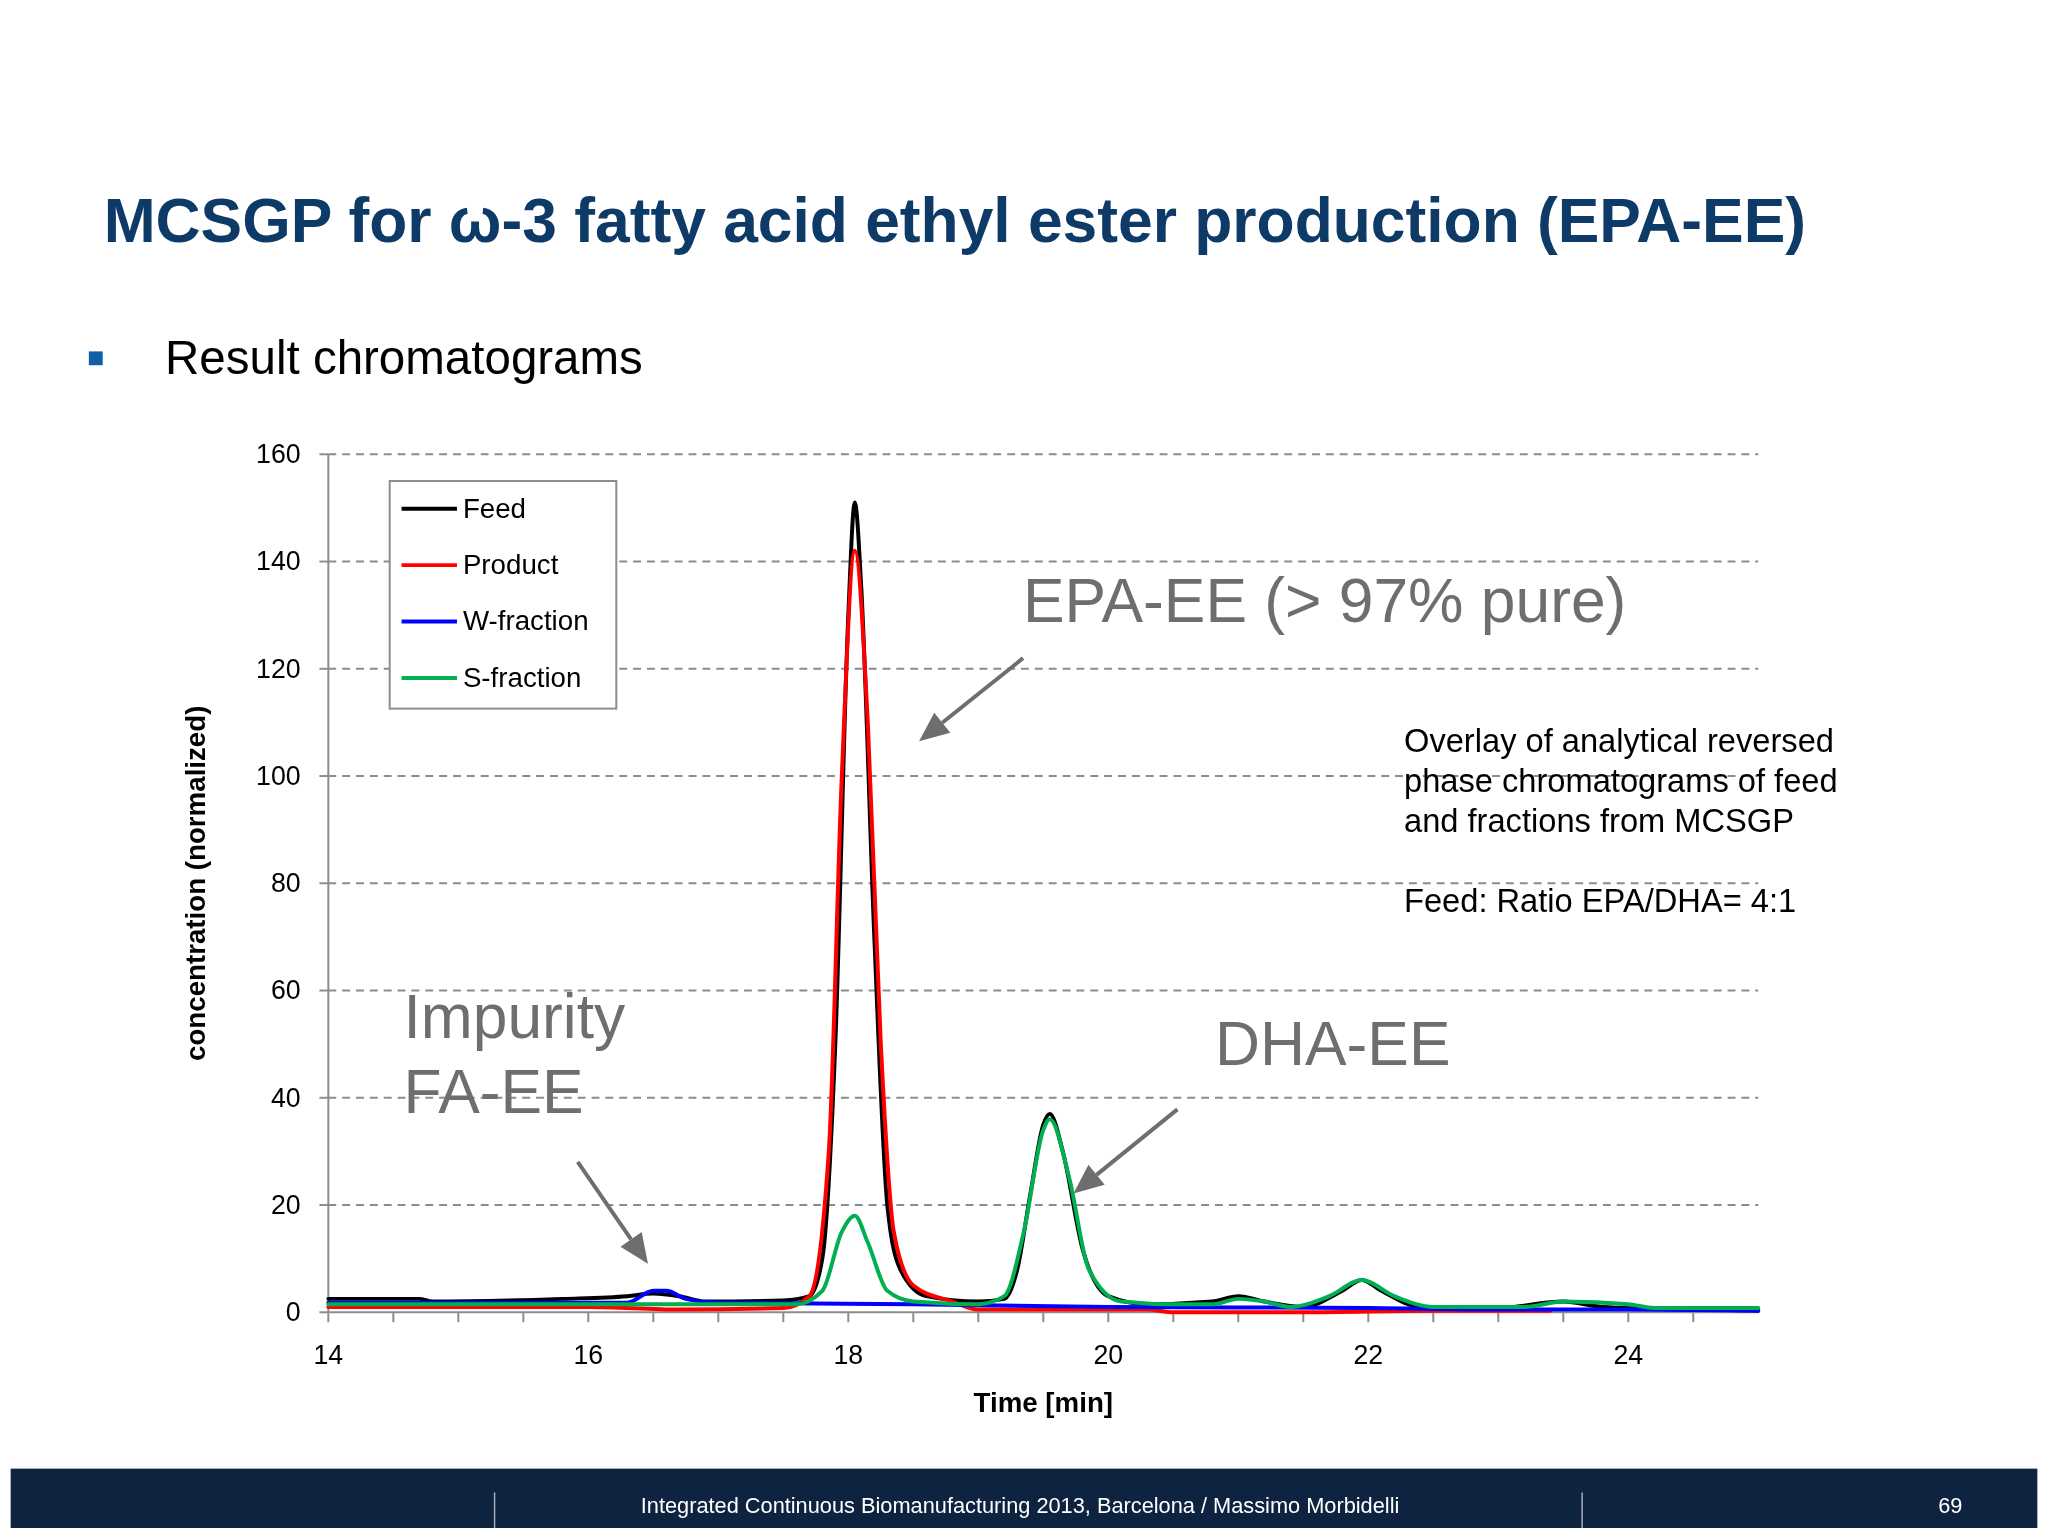 Image resolution: width=2048 pixels, height=1536 pixels. What do you see at coordinates (1043, 1403) in the screenshot?
I see `x-axis-title: Time [min]` at bounding box center [1043, 1403].